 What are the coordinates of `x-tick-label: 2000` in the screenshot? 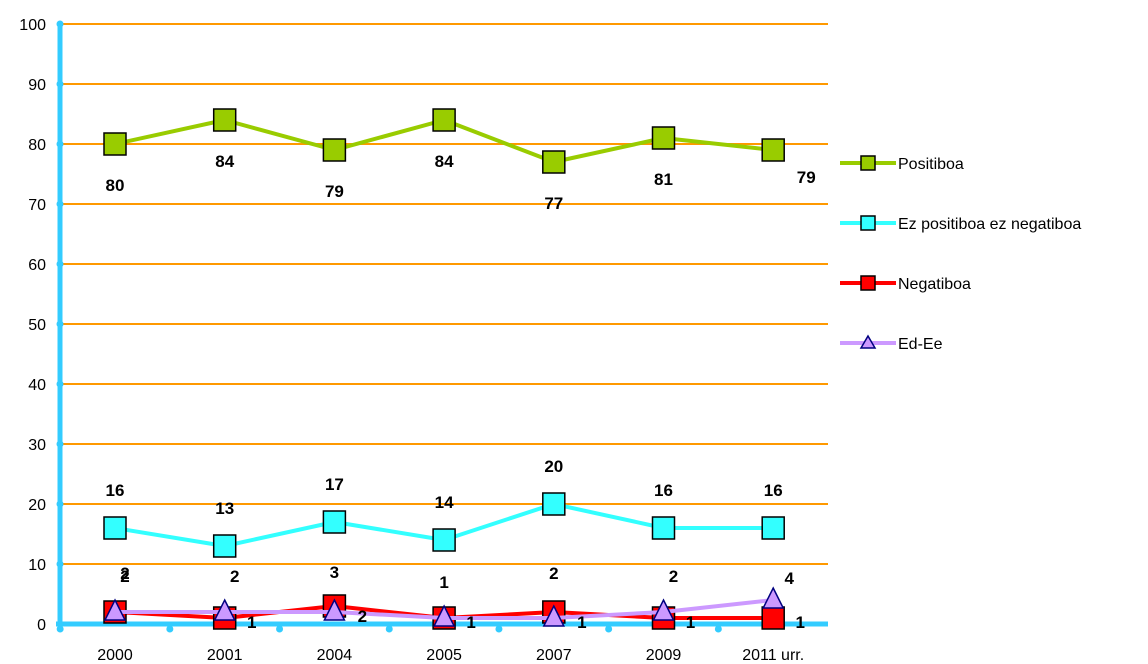 It's located at (115, 655).